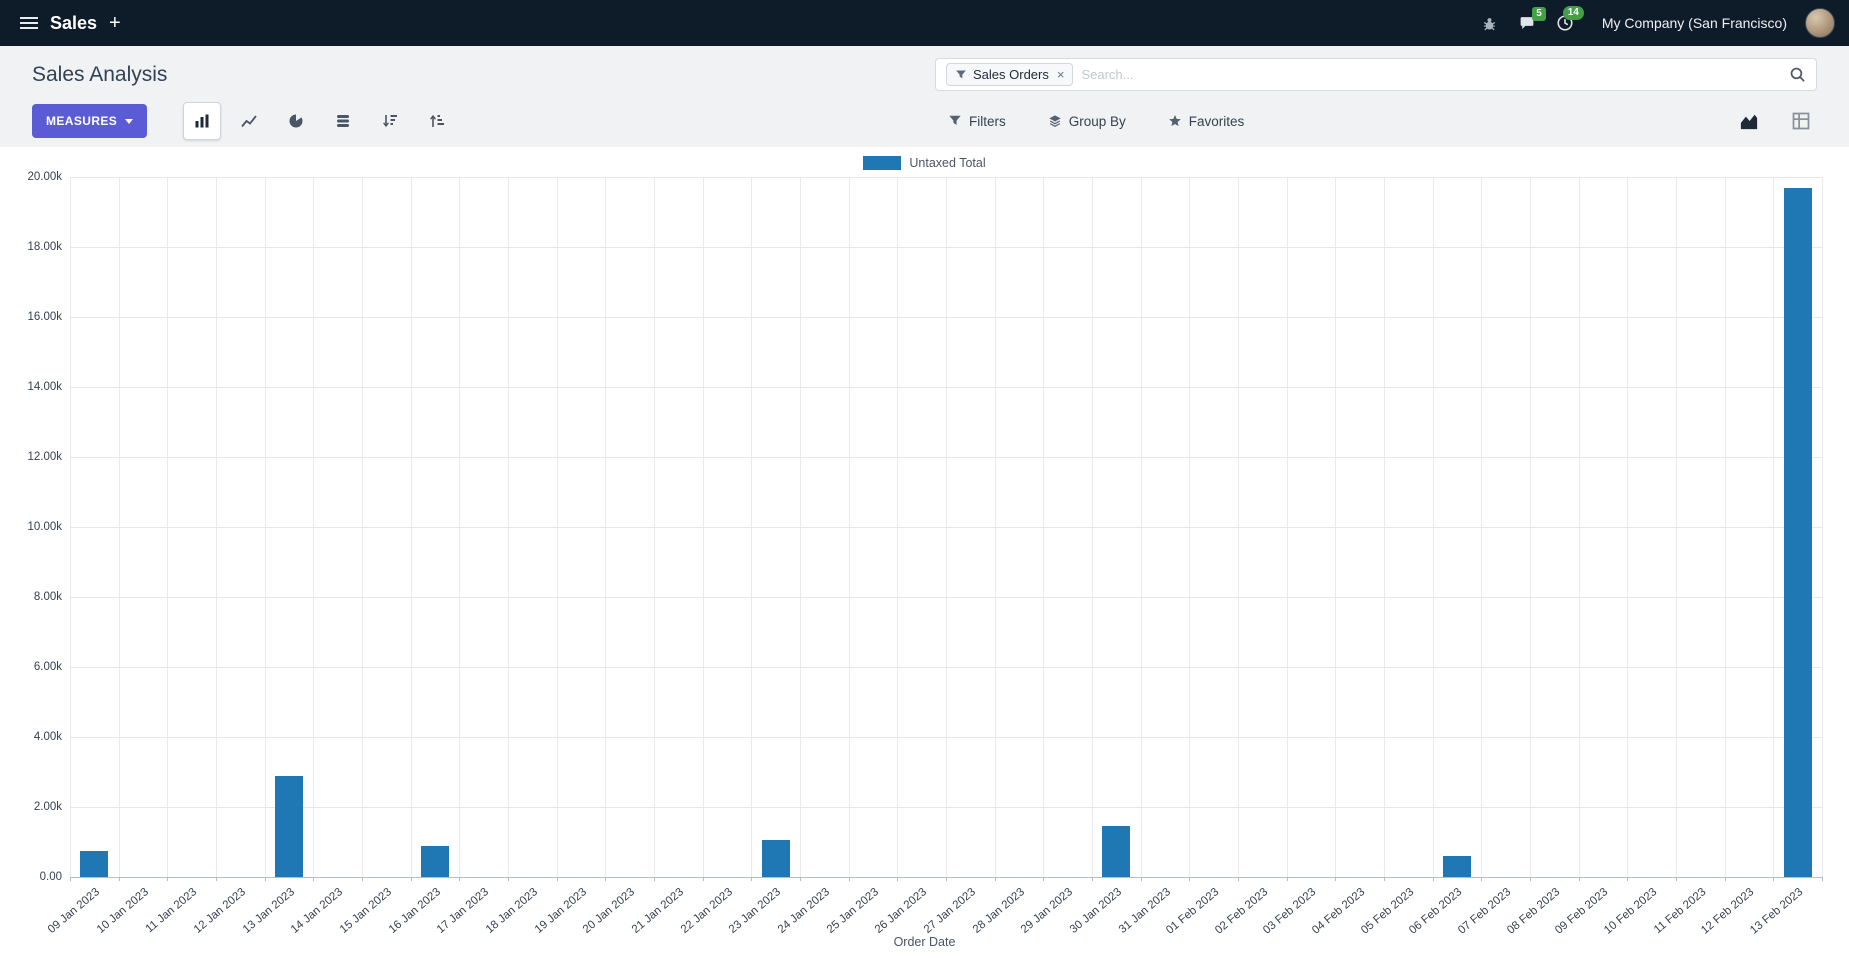 The image size is (1849, 958). I want to click on x-tick-label: 10 Feb 2023, so click(1631, 911).